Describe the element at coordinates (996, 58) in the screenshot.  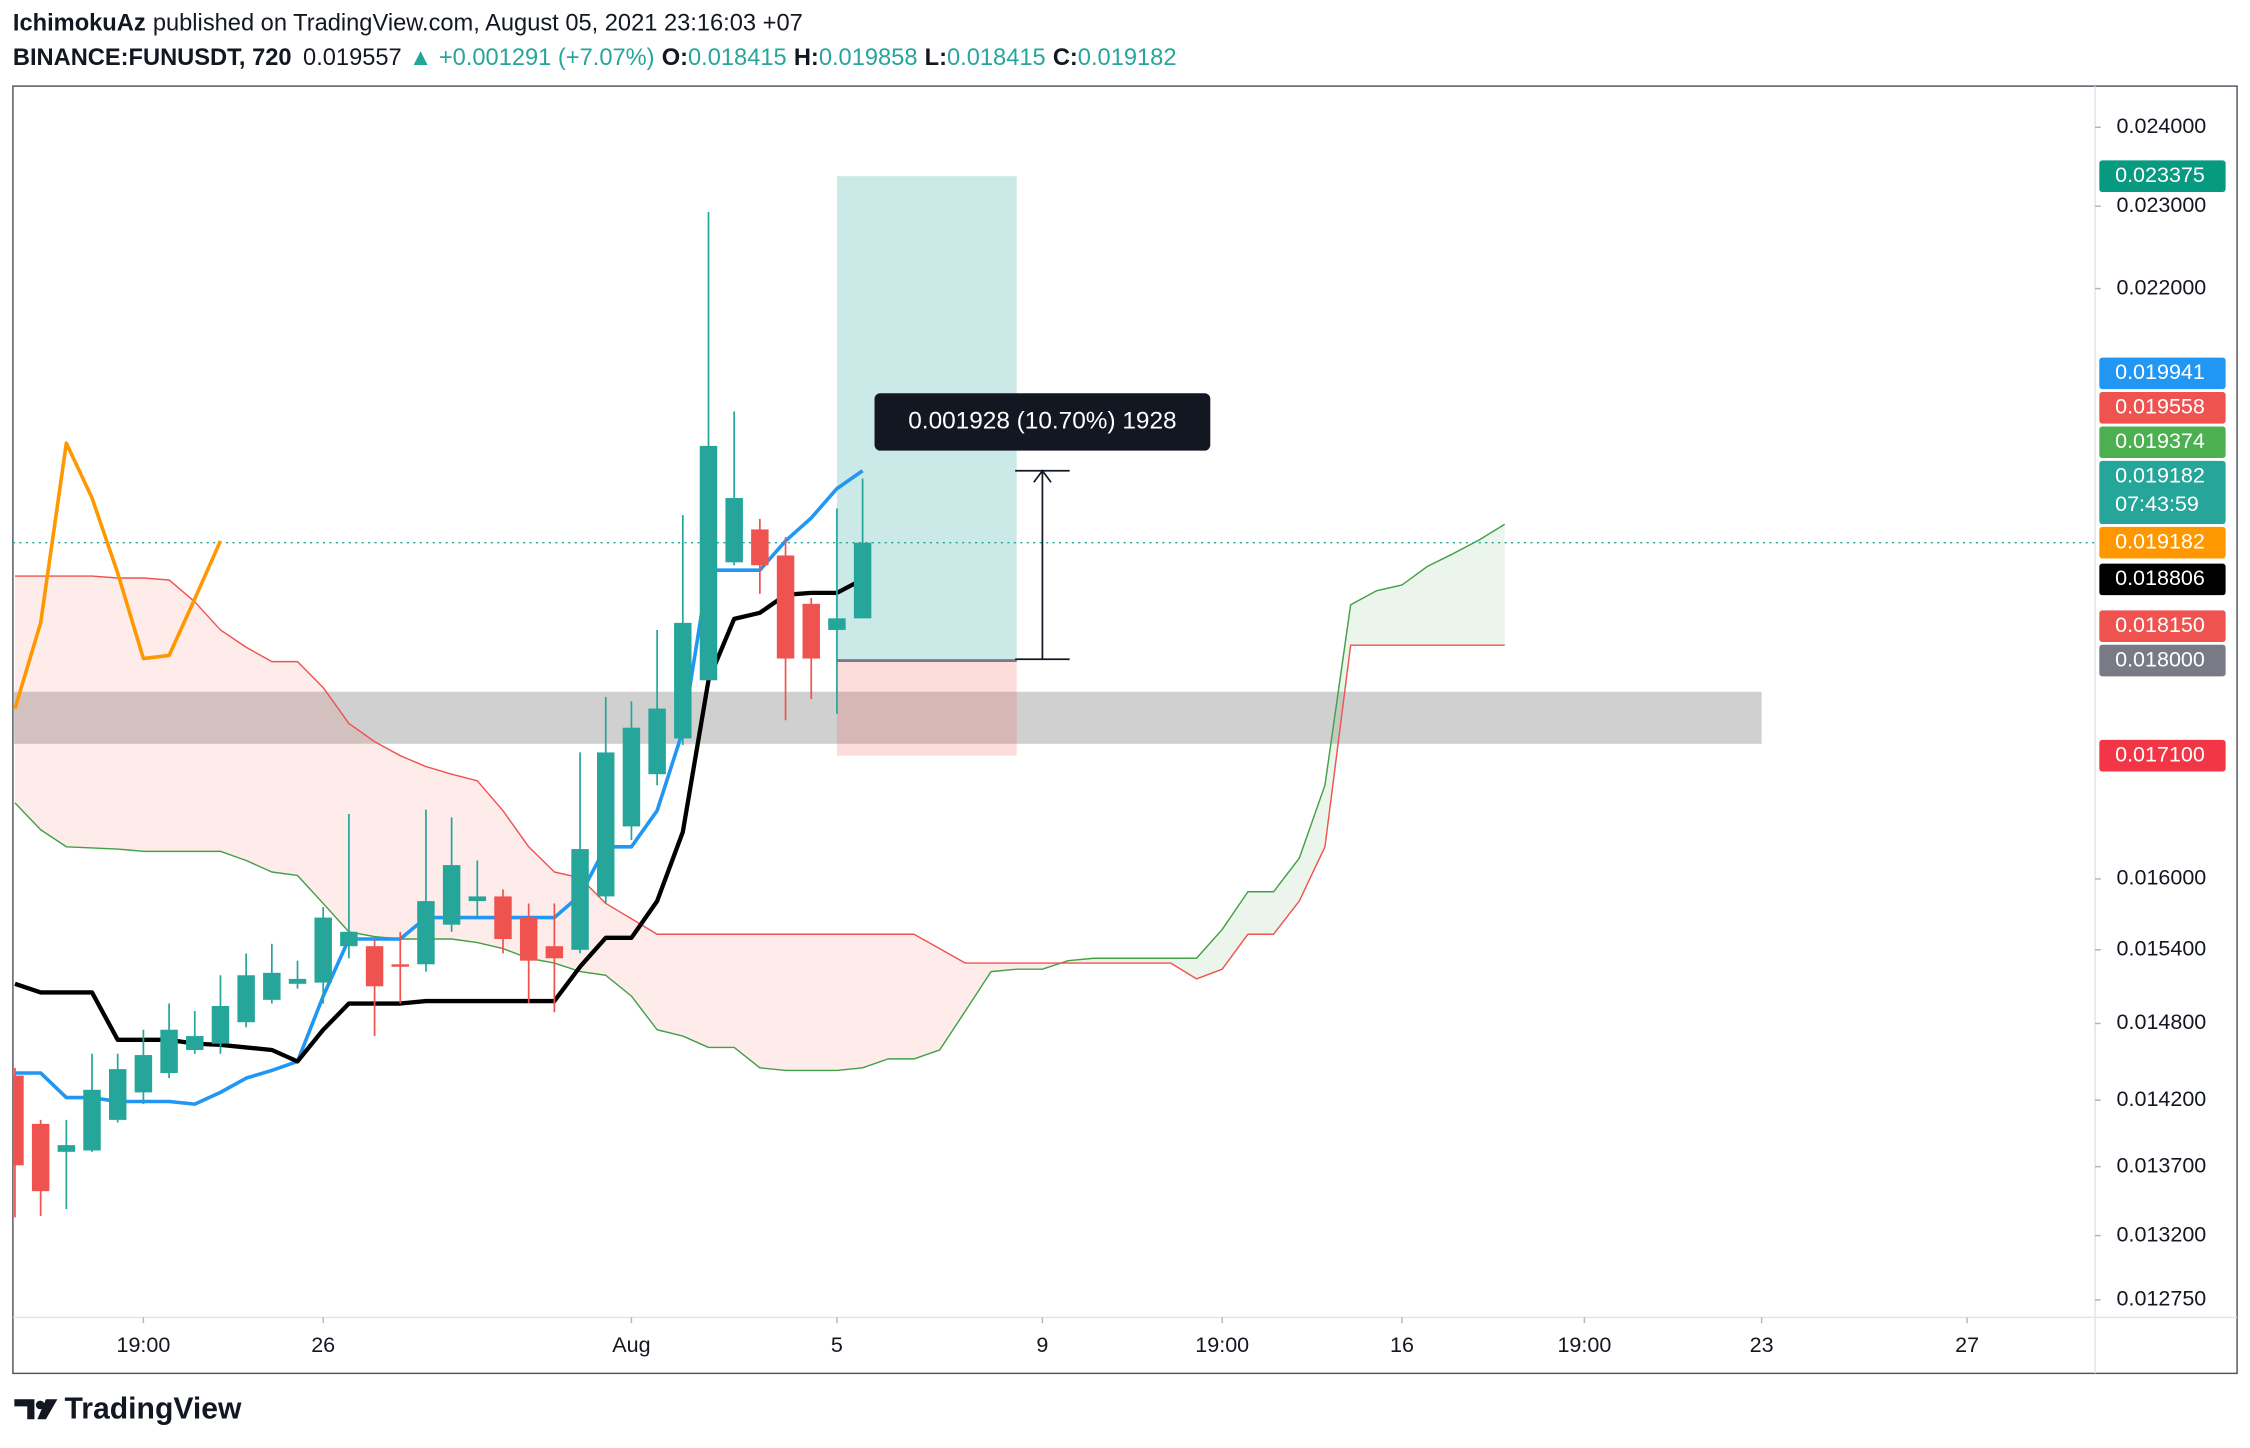
I see `low: 0.018415` at that location.